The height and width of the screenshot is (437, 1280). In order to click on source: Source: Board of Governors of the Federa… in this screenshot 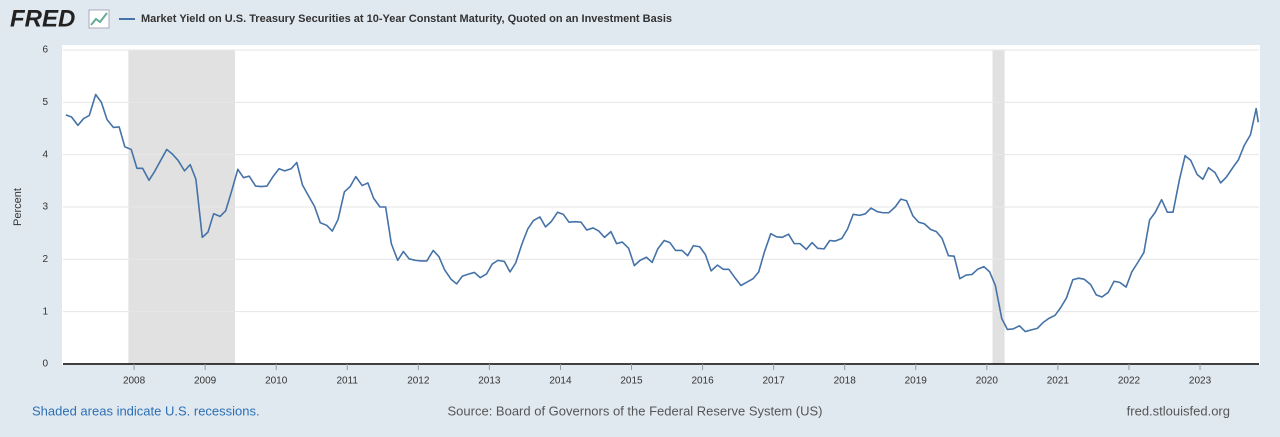, I will do `click(635, 410)`.